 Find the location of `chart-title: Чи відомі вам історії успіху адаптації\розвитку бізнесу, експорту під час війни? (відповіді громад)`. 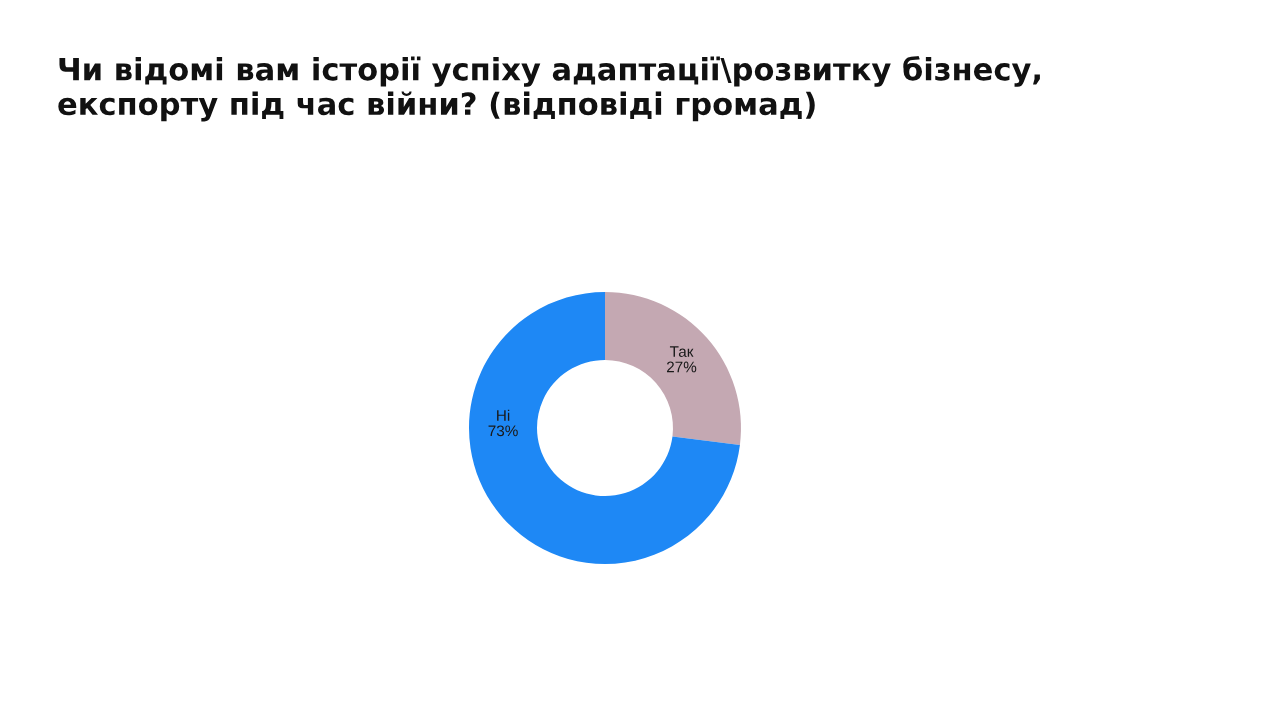

chart-title: Чи відомі вам історії успіху адаптації\розвитку бізнесу, експорту під час війни? (відповіді громад) is located at coordinates (549, 89).